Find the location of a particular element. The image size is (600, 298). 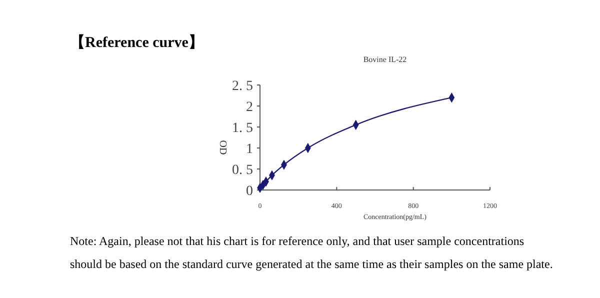

y-tick-label: 0 is located at coordinates (249, 191).